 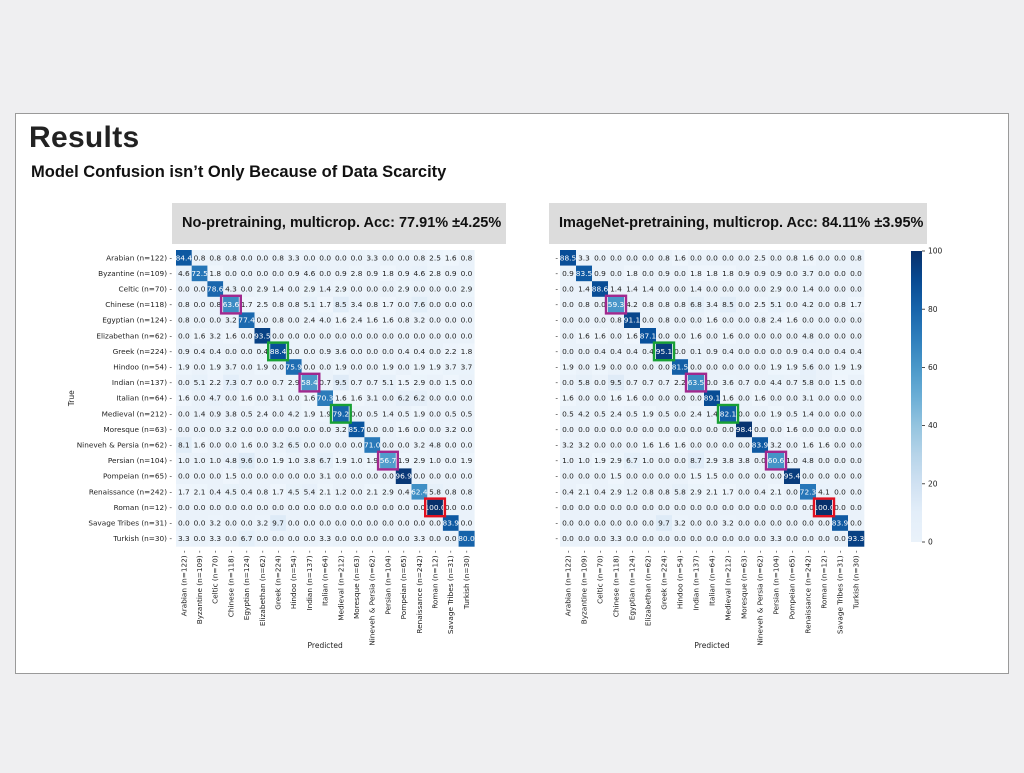 I want to click on cell-value-label: 95.4, so click(x=792, y=476).